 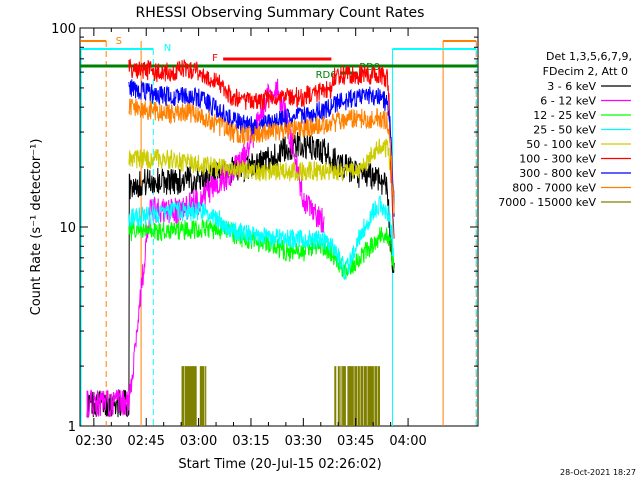 What do you see at coordinates (63, 29) in the screenshot?
I see `y-tick-label: 100` at bounding box center [63, 29].